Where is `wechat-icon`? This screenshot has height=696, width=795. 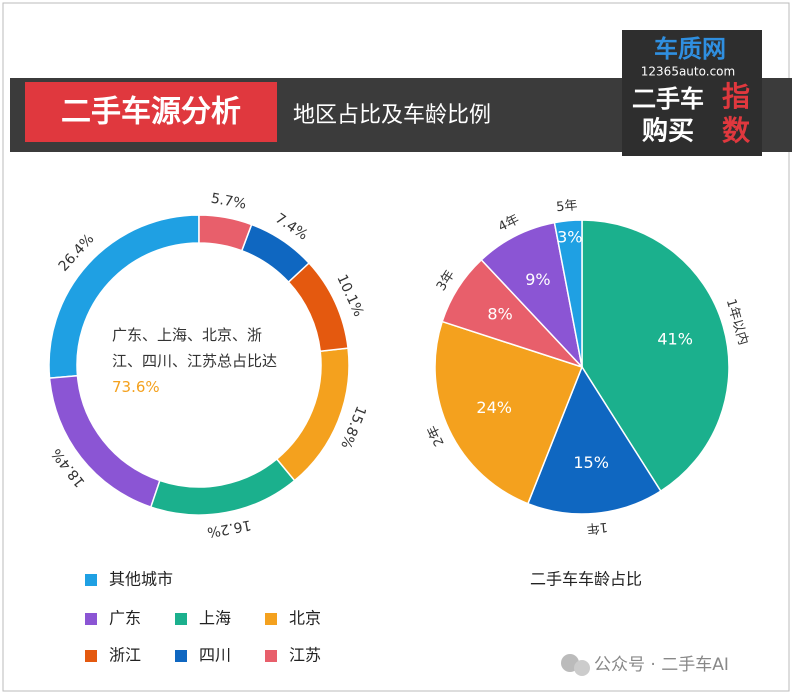
wechat-icon is located at coordinates (582, 668).